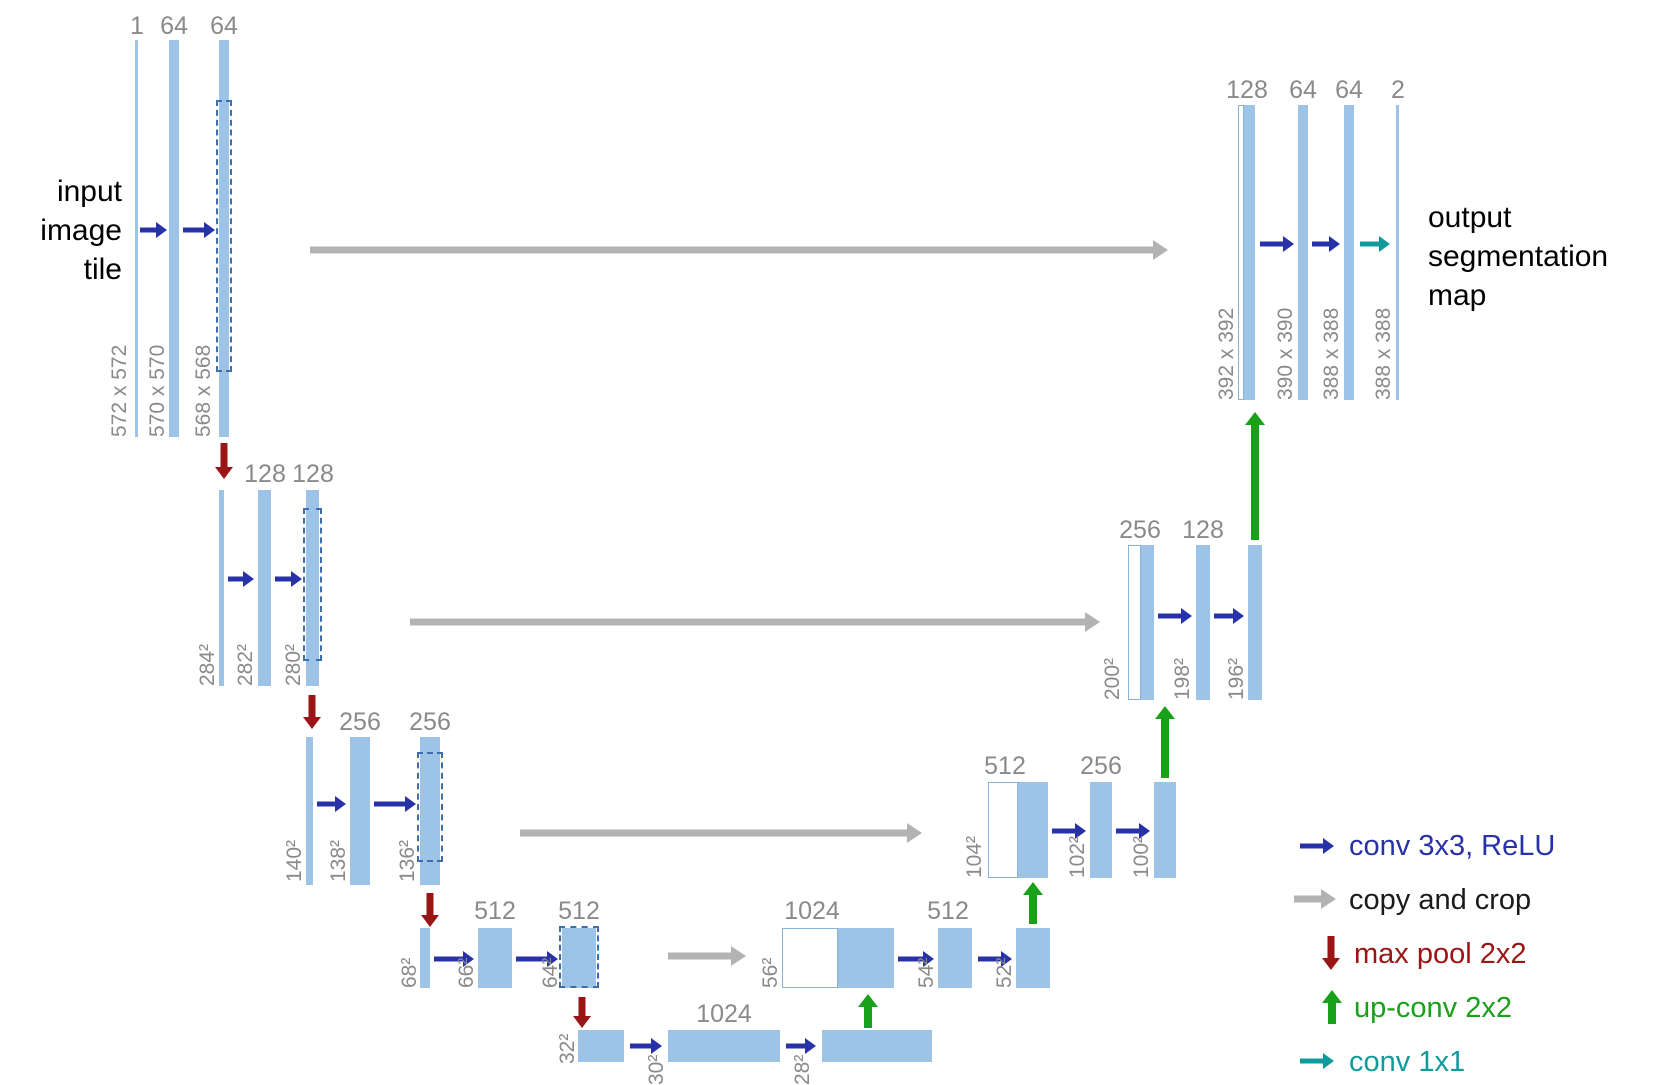  I want to click on dec1-copied-bar, so click(1241, 252).